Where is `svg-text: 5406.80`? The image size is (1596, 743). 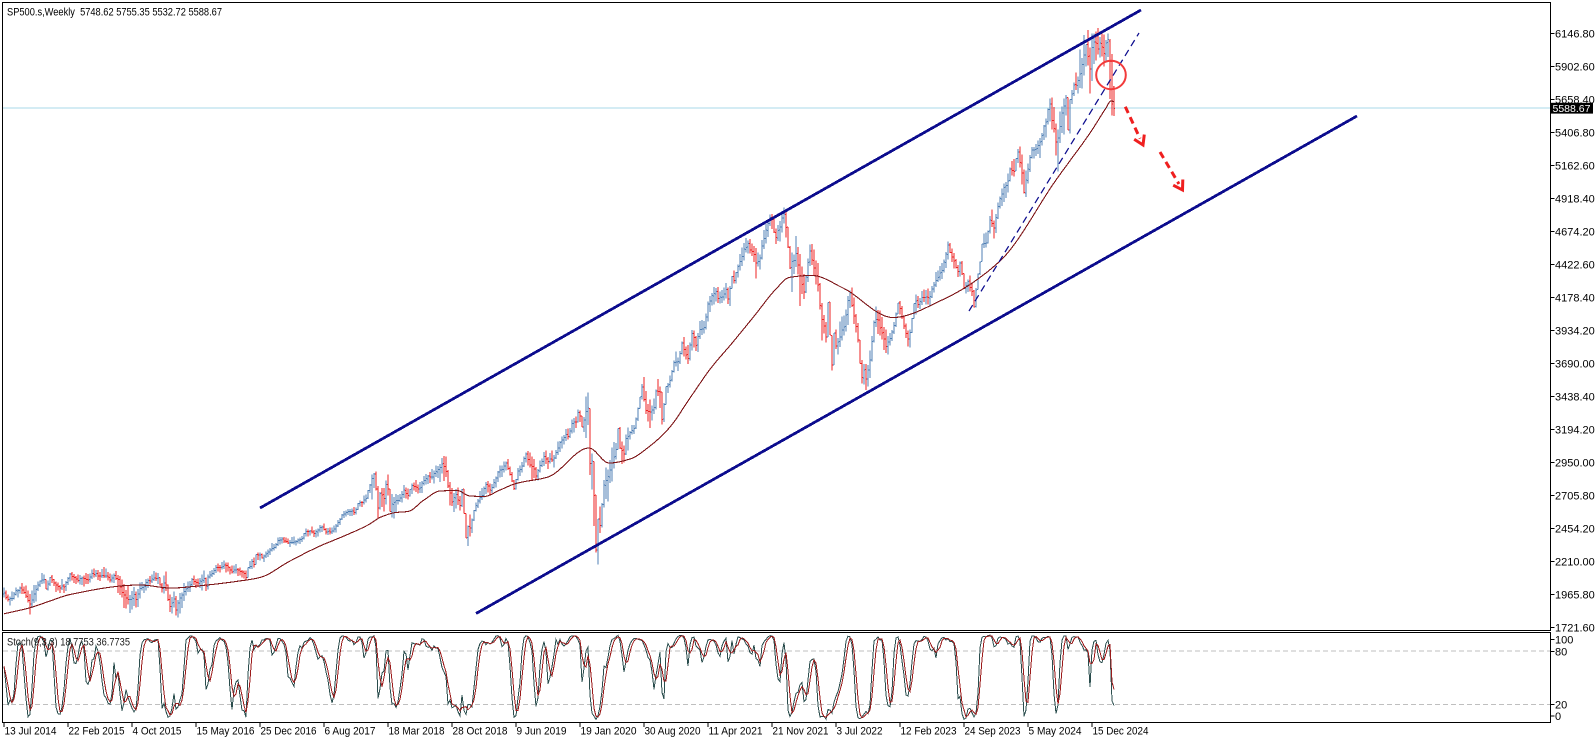
svg-text: 5406.80 is located at coordinates (1575, 134).